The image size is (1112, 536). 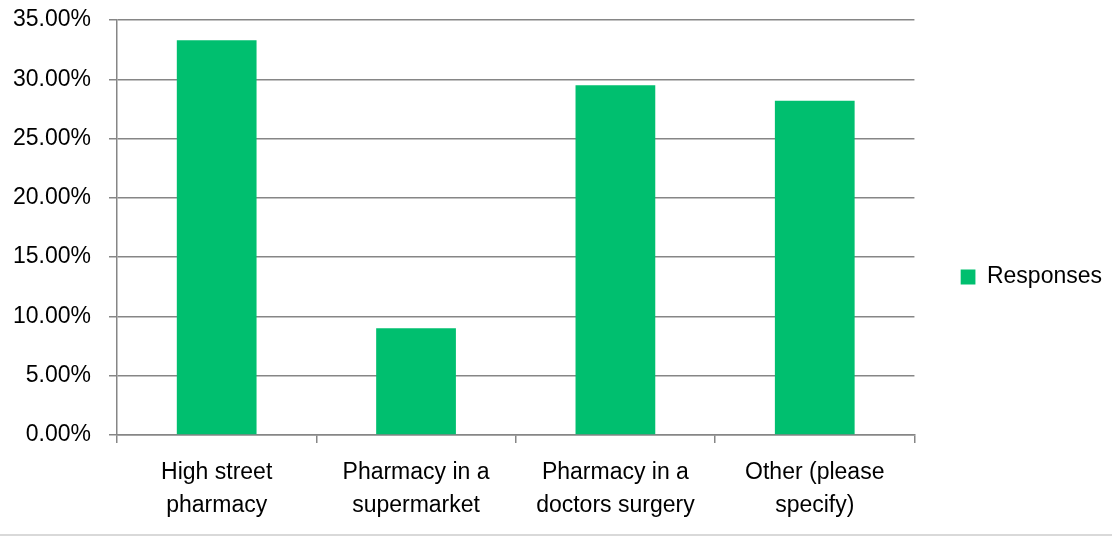 What do you see at coordinates (51, 255) in the screenshot?
I see `y-tick-label: 15.00%` at bounding box center [51, 255].